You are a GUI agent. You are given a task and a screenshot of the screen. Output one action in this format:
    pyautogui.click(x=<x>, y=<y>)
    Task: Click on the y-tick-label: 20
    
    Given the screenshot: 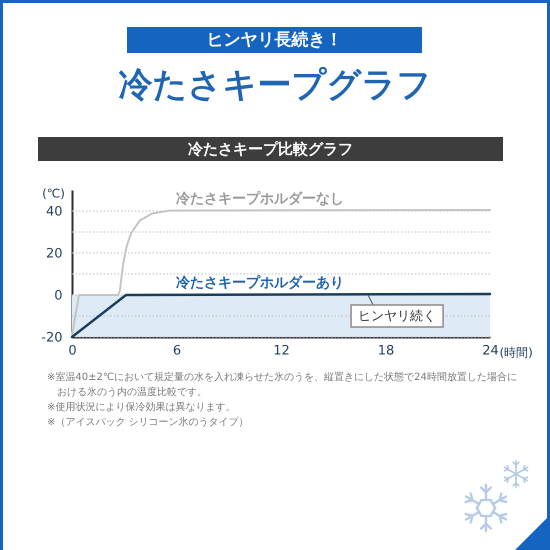 What is the action you would take?
    pyautogui.click(x=54, y=254)
    